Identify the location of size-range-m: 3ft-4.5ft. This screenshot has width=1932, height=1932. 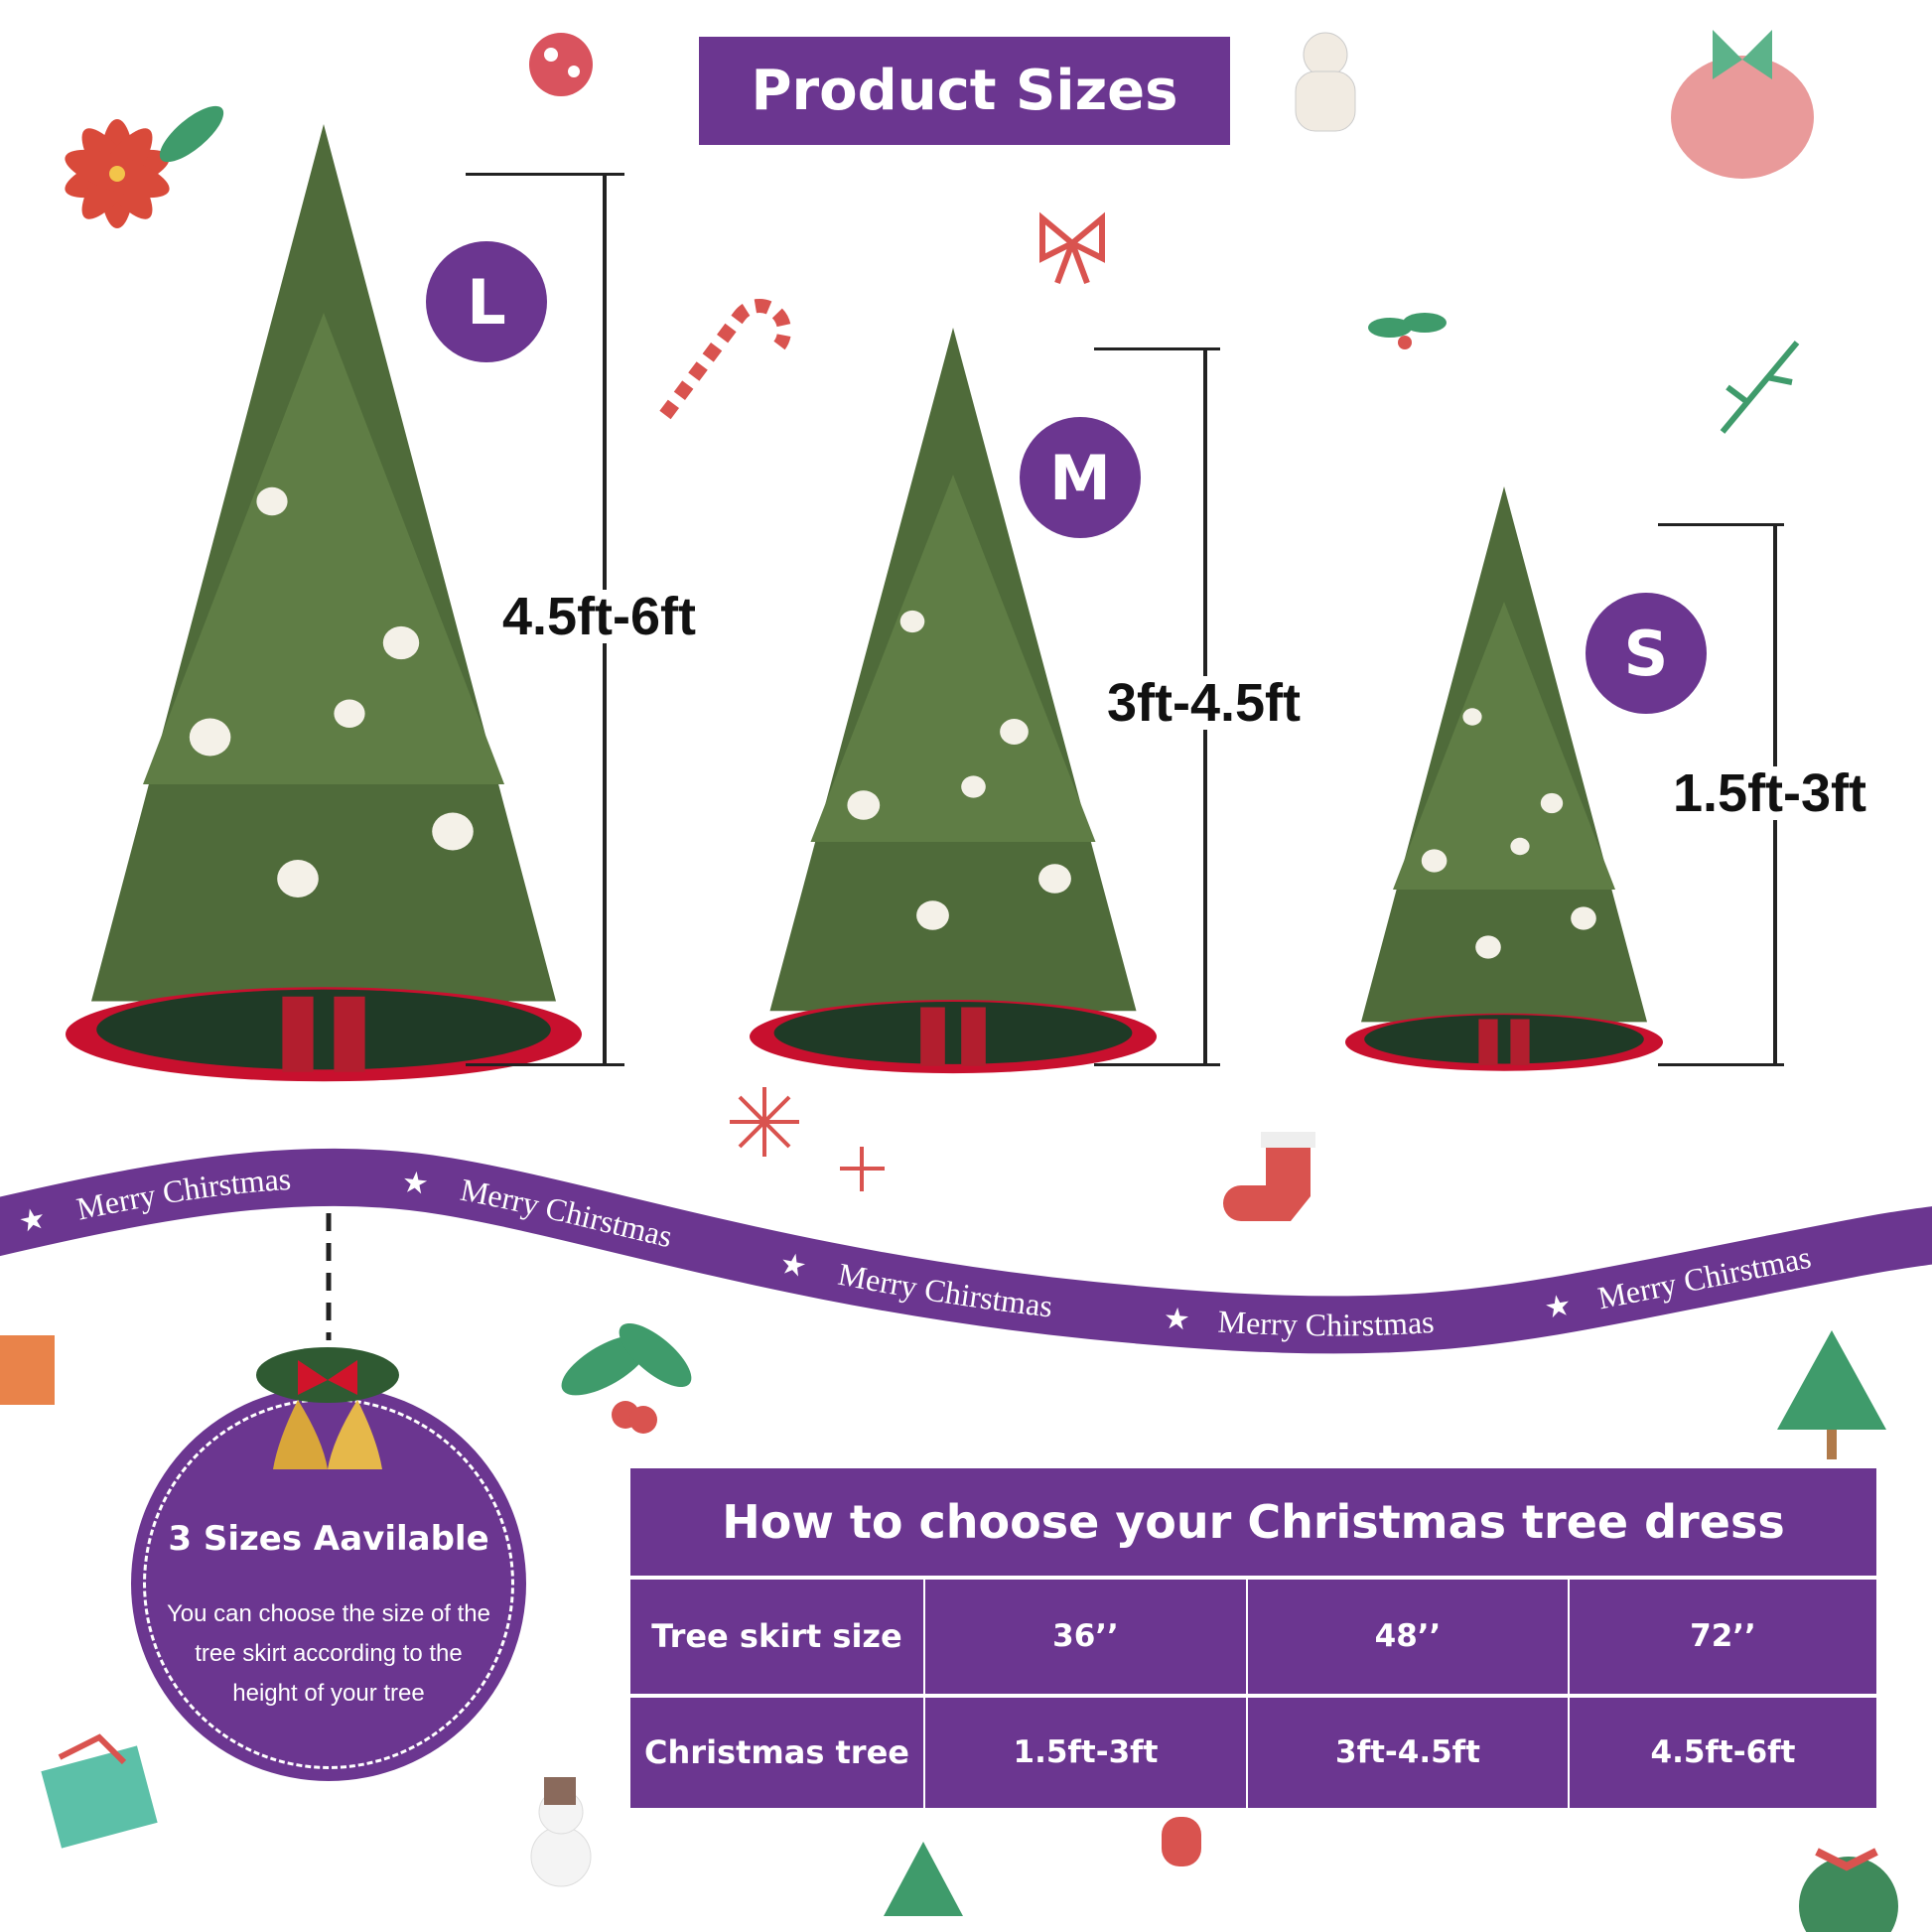
(1204, 703).